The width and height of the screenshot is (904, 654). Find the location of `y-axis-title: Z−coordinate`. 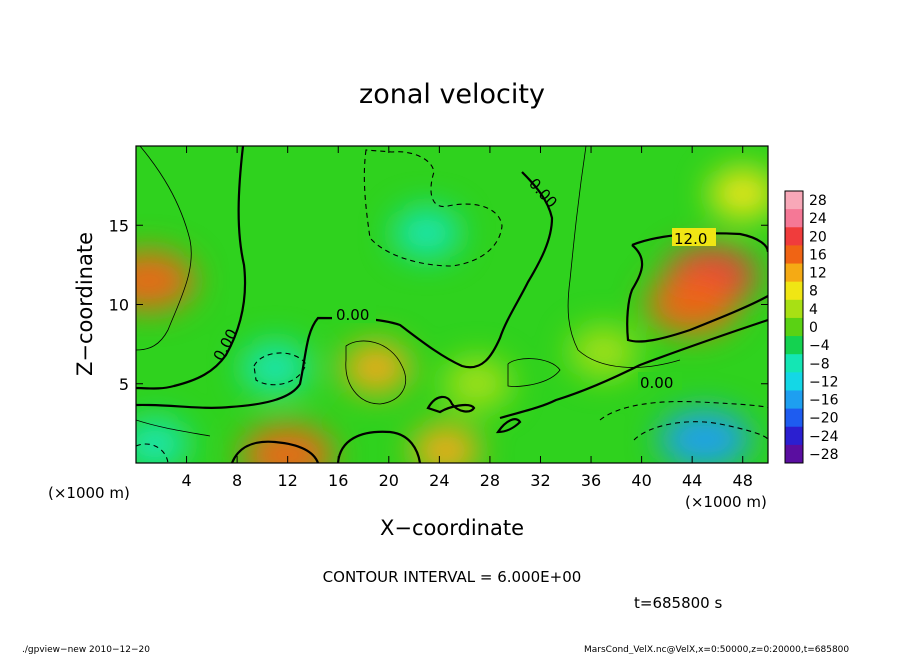

y-axis-title: Z−coordinate is located at coordinates (85, 304).